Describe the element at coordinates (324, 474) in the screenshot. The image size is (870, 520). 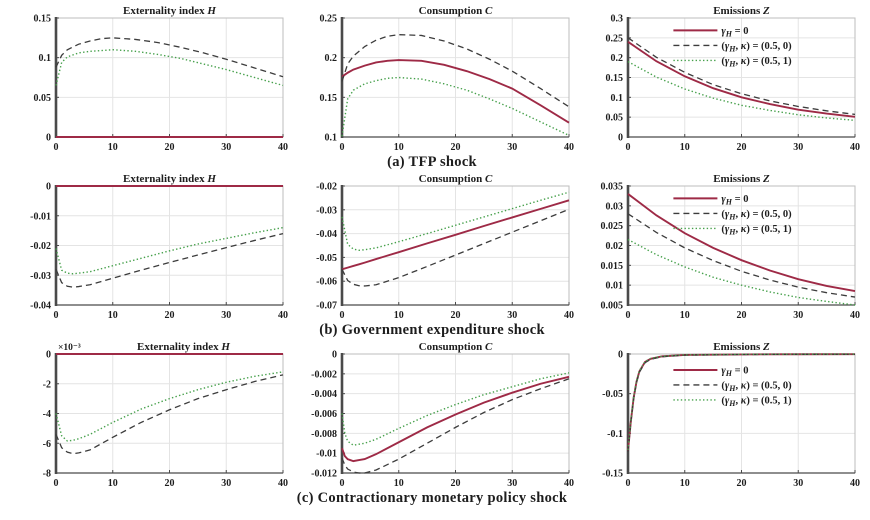
I see `y-tick-label: -0.012` at that location.